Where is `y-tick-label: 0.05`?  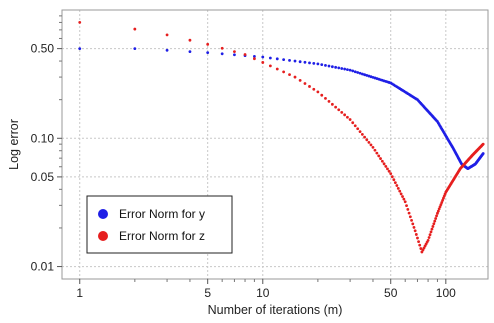
y-tick-label: 0.05 is located at coordinates (43, 177).